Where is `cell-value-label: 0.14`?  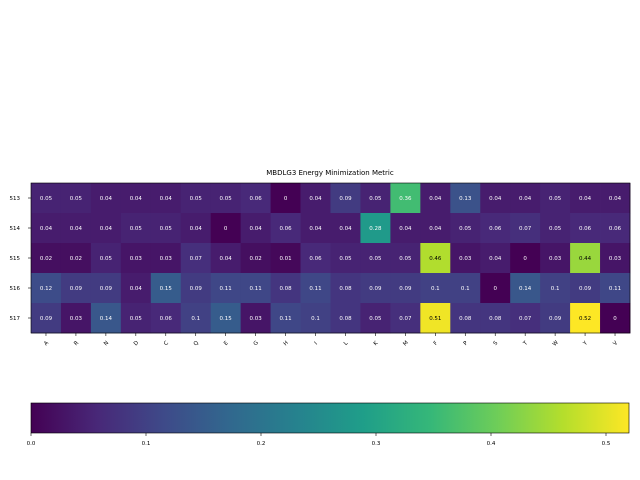
cell-value-label: 0.14 is located at coordinates (525, 289).